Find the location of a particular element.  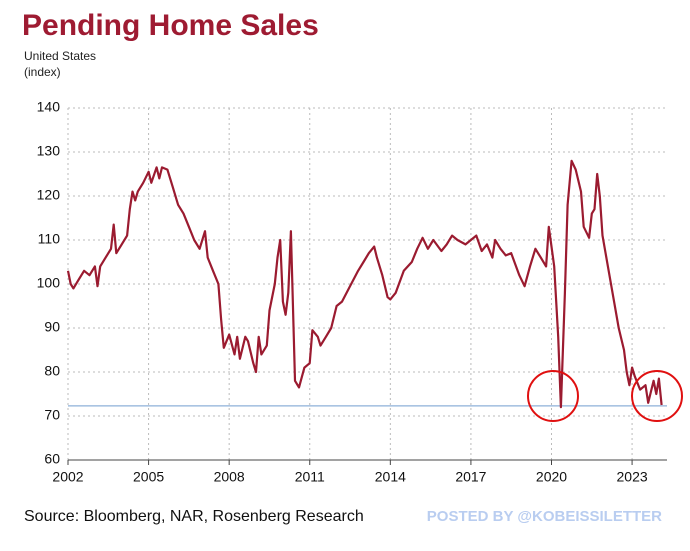

x-tick-label: 2005 is located at coordinates (148, 477).